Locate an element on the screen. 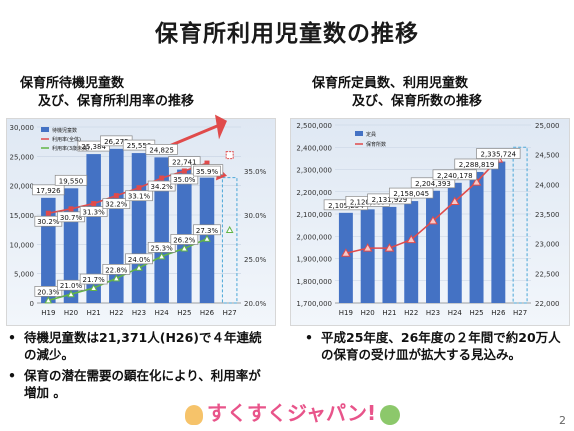  y-tick-label: 2,000,000 is located at coordinates (314, 237).